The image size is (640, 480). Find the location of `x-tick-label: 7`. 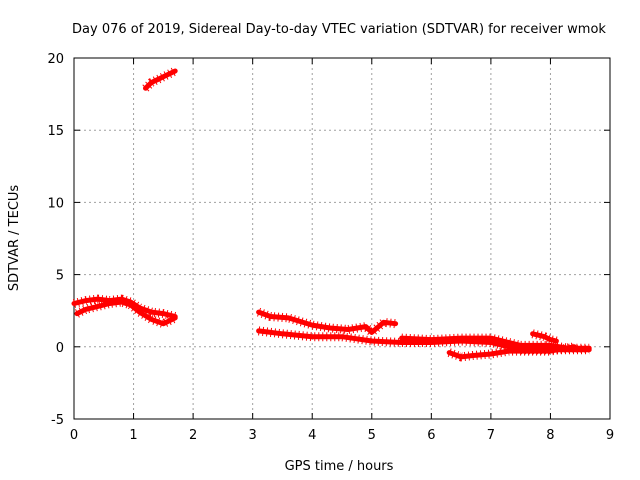

x-tick-label: 7 is located at coordinates (491, 435).